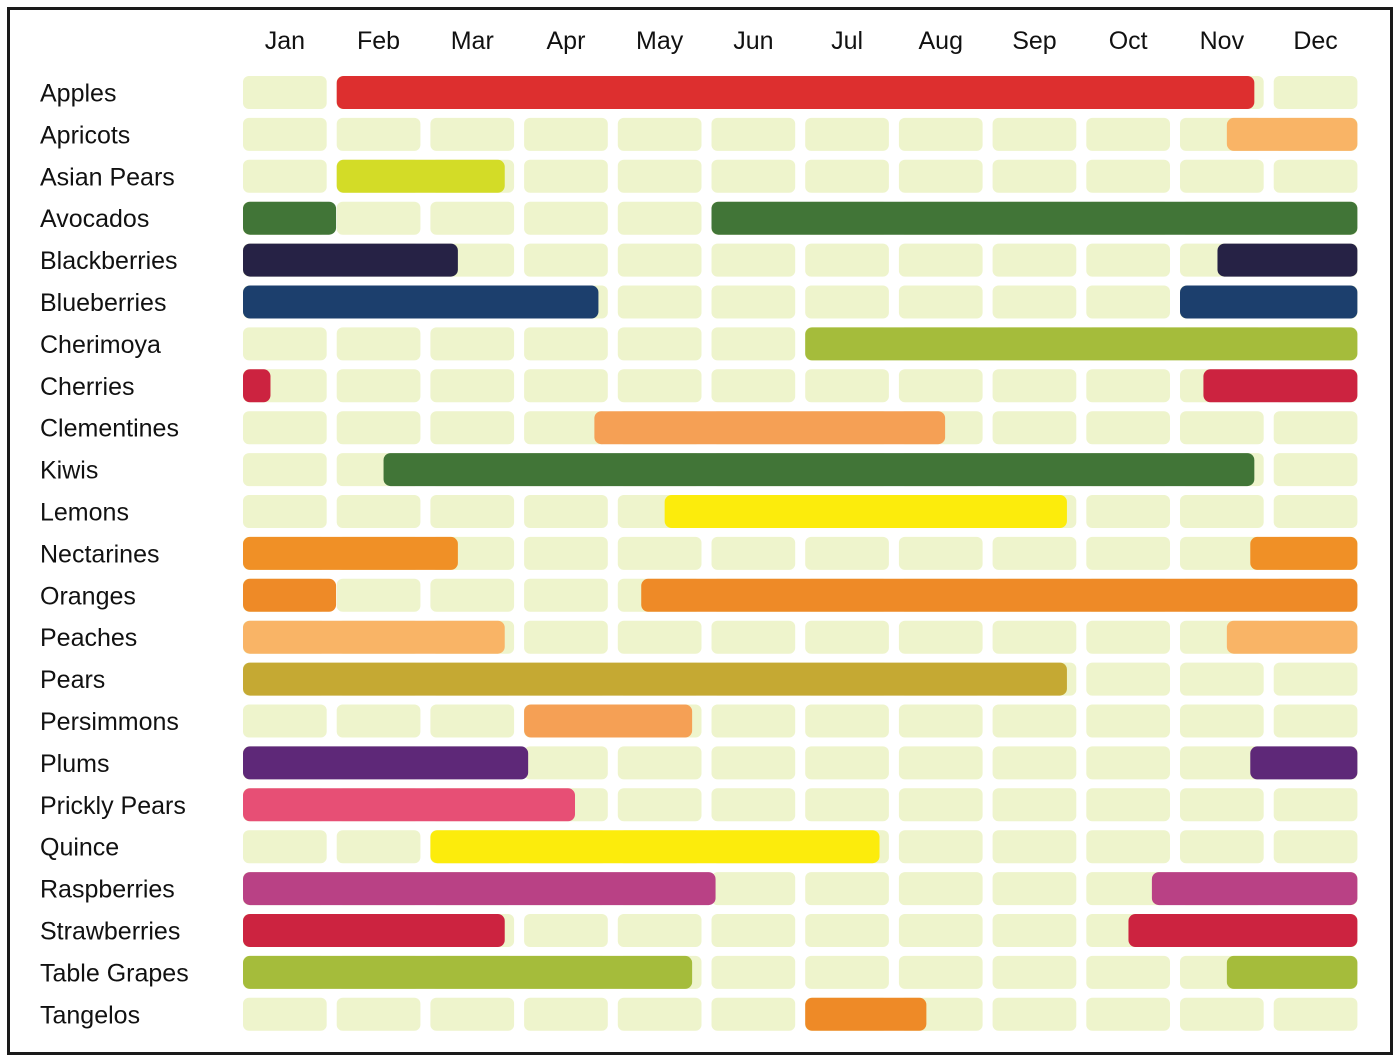 This screenshot has height=1062, width=1398. What do you see at coordinates (79, 848) in the screenshot?
I see `fruit-label: Quince` at bounding box center [79, 848].